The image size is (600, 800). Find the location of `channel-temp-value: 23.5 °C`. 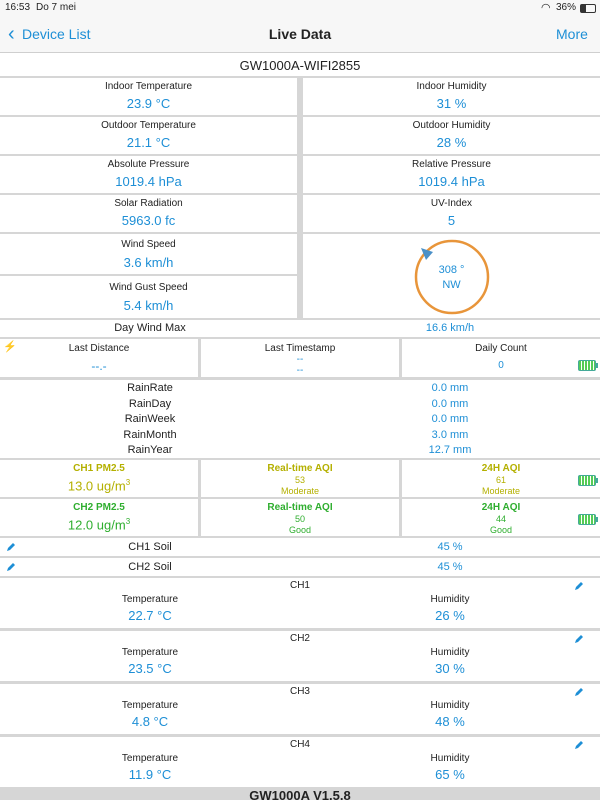

channel-temp-value: 23.5 °C is located at coordinates (150, 668).